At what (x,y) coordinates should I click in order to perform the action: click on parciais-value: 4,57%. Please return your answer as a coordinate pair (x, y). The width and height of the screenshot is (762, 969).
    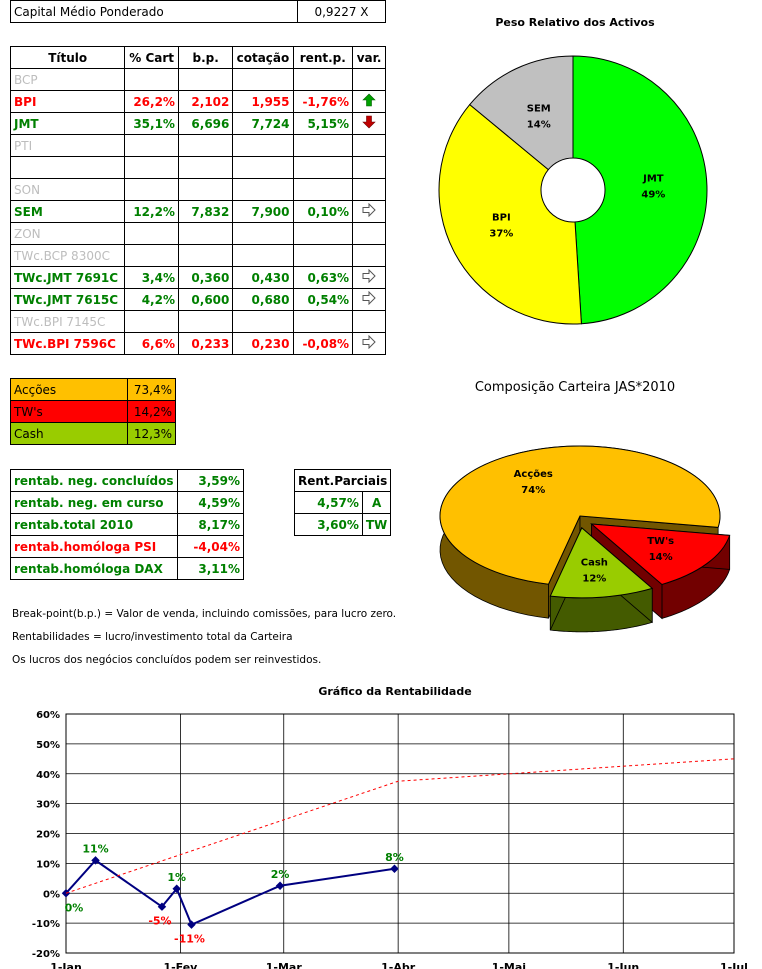
    Looking at the image, I should click on (328, 502).